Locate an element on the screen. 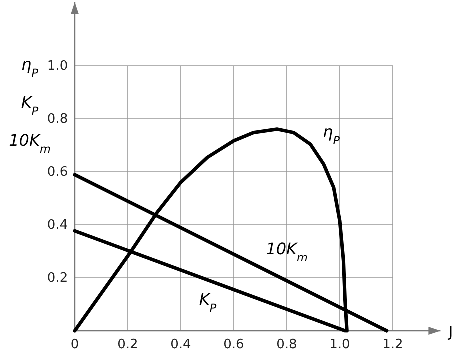  x-tick-label: 1.2 is located at coordinates (393, 344).